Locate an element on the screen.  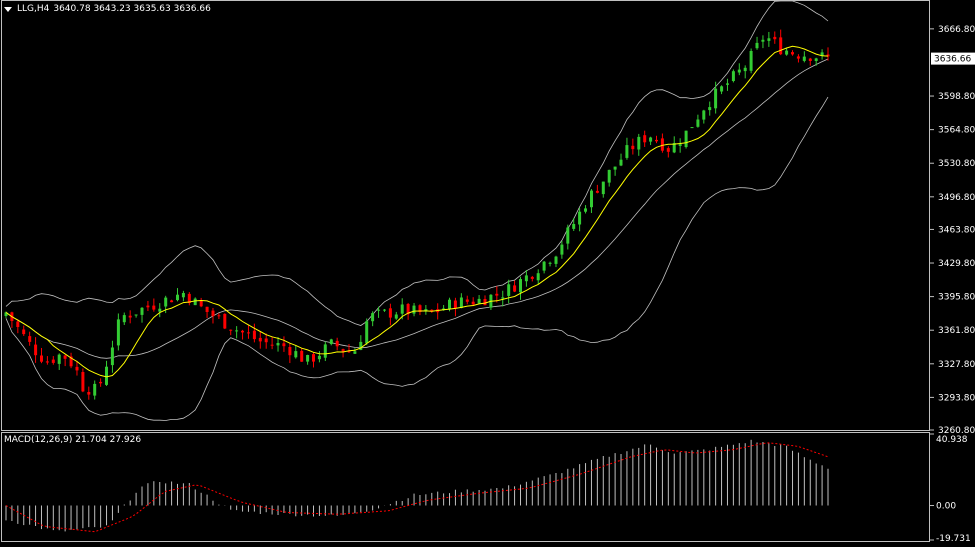
price-tick-label: 3429.80 is located at coordinates (956, 264).